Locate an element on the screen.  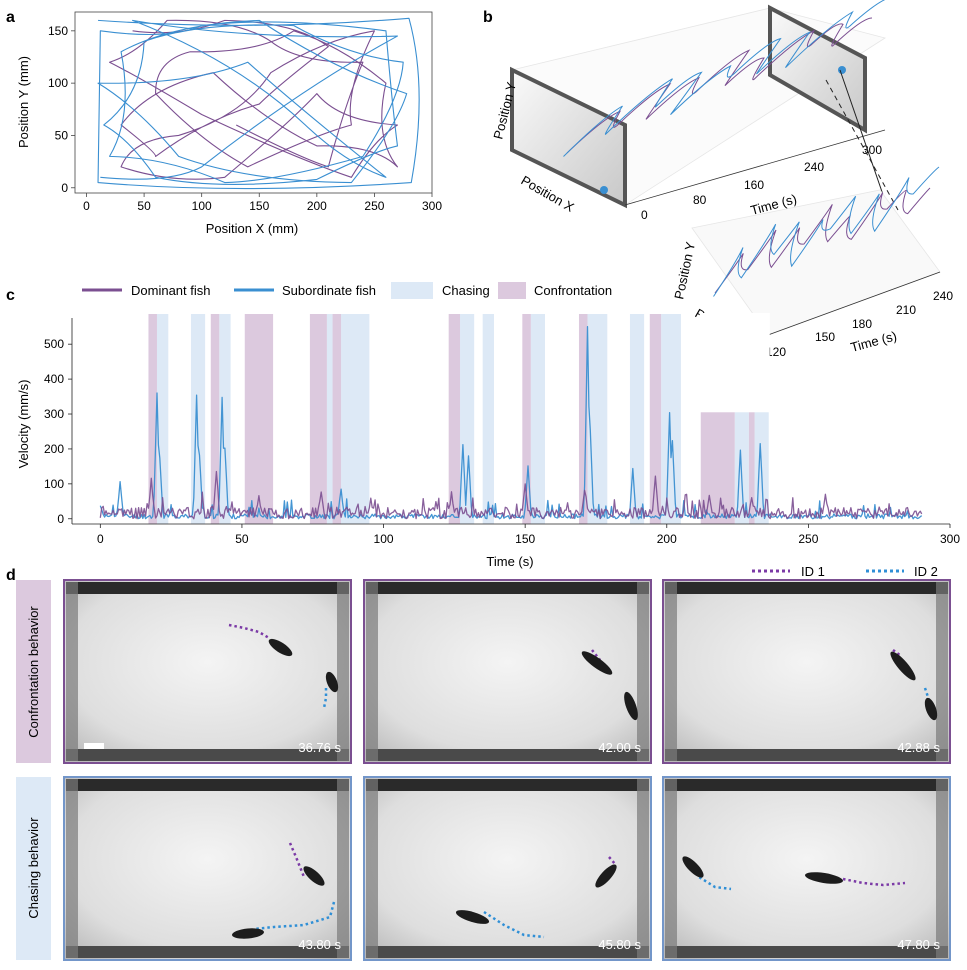
row-label-confrontation: Confrontation behavior is located at coordinates (33, 672).